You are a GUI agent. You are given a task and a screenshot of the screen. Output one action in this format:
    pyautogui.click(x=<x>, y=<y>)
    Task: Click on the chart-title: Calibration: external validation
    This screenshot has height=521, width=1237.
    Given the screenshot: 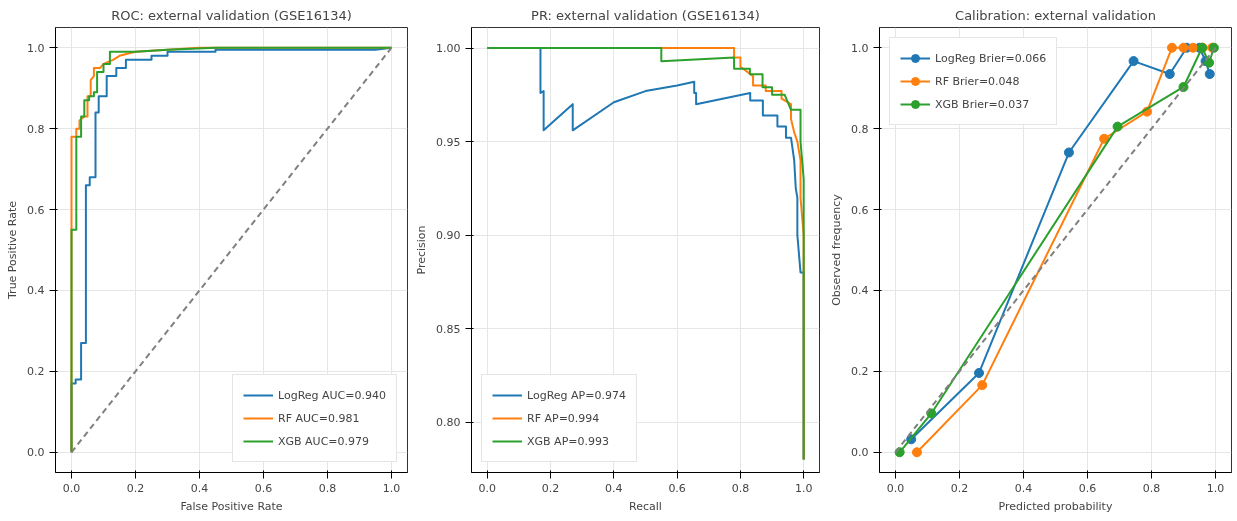 What is the action you would take?
    pyautogui.click(x=1055, y=15)
    